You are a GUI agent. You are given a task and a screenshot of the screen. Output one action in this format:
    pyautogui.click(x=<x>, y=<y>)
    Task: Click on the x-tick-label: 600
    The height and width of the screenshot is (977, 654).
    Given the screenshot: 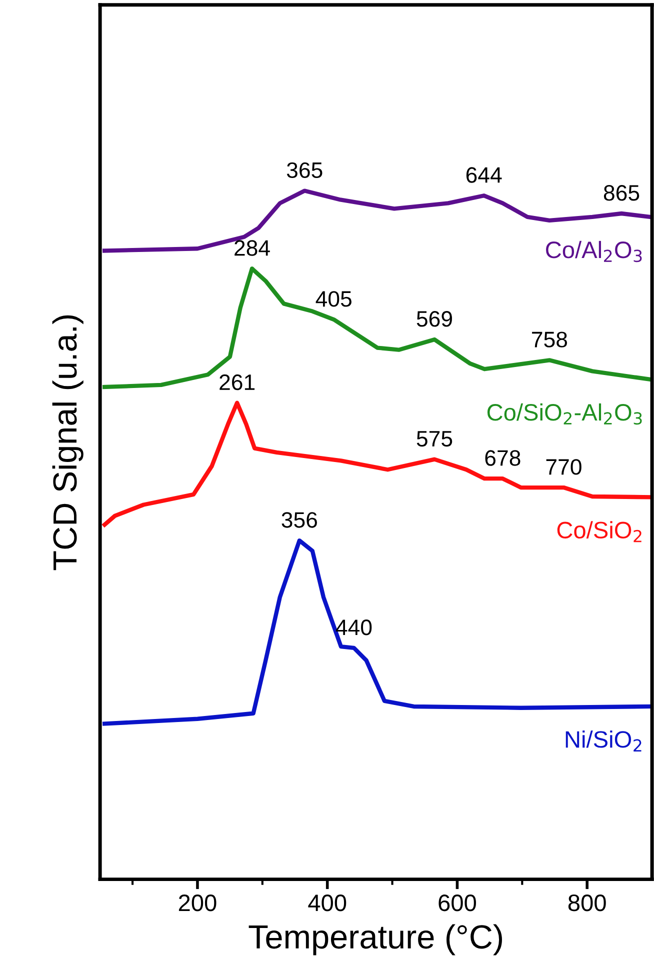 What is the action you would take?
    pyautogui.click(x=457, y=903)
    